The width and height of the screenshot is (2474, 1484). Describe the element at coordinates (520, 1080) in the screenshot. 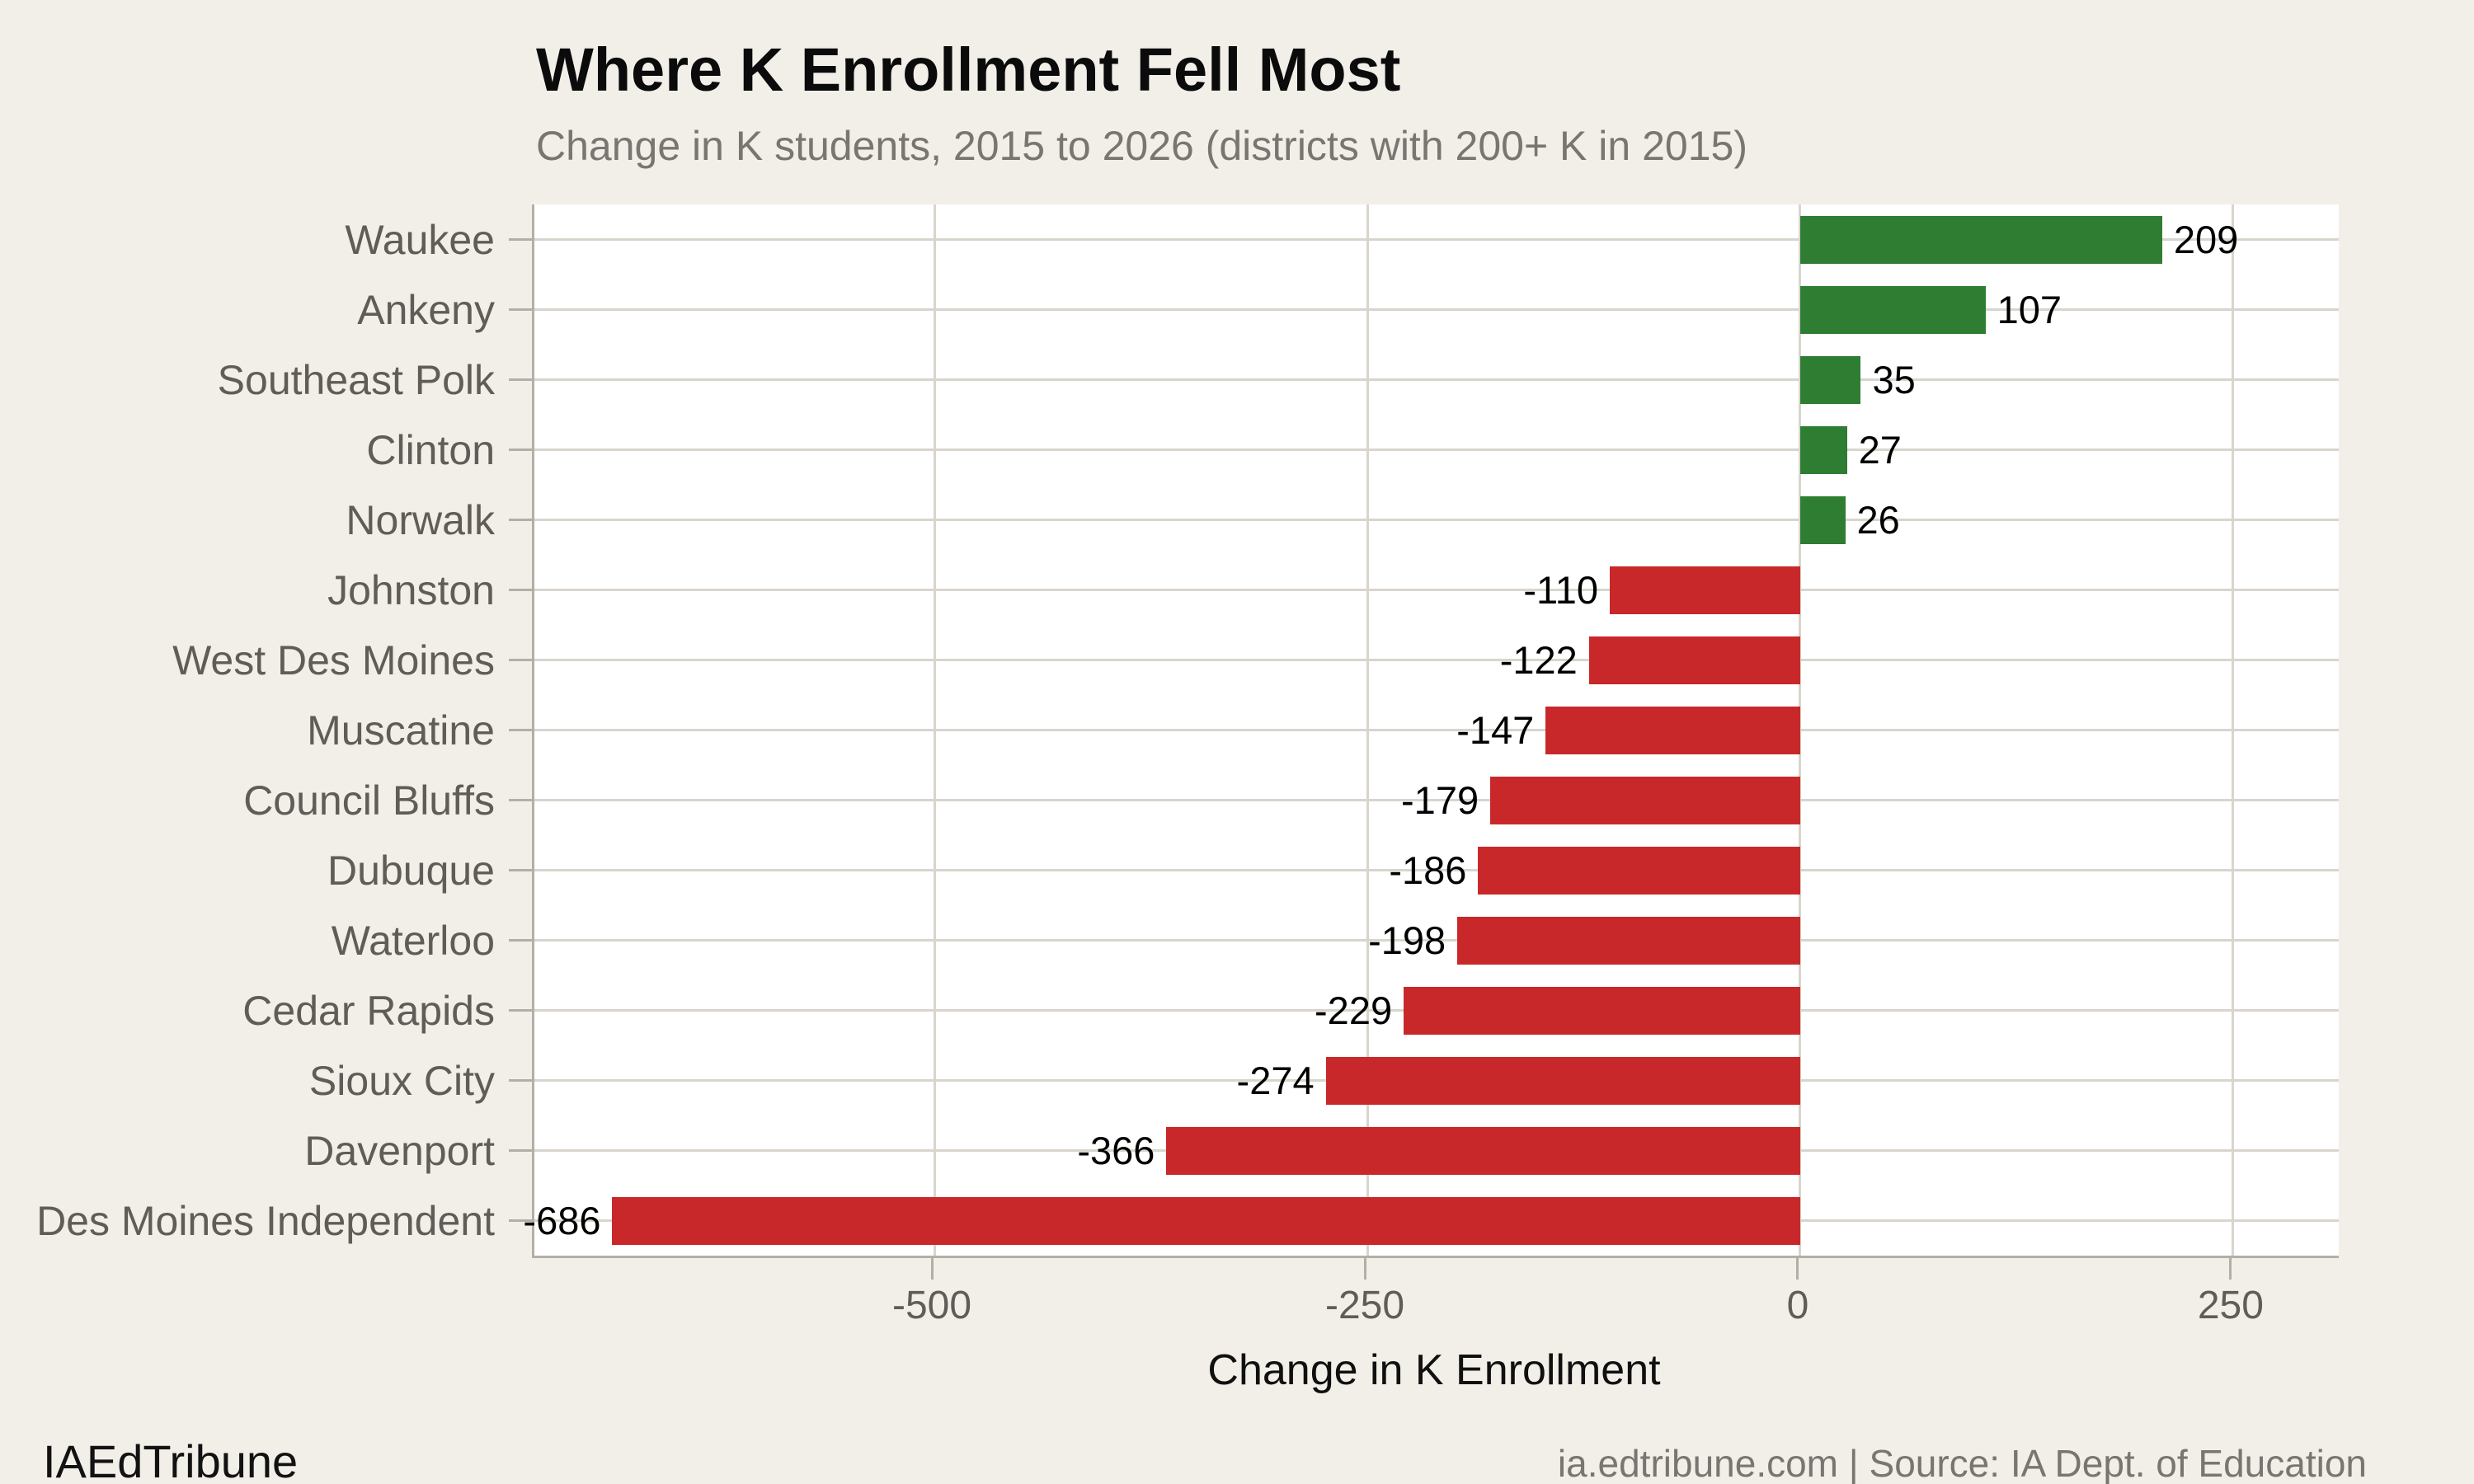

I see `y-tick-sioux-city` at that location.